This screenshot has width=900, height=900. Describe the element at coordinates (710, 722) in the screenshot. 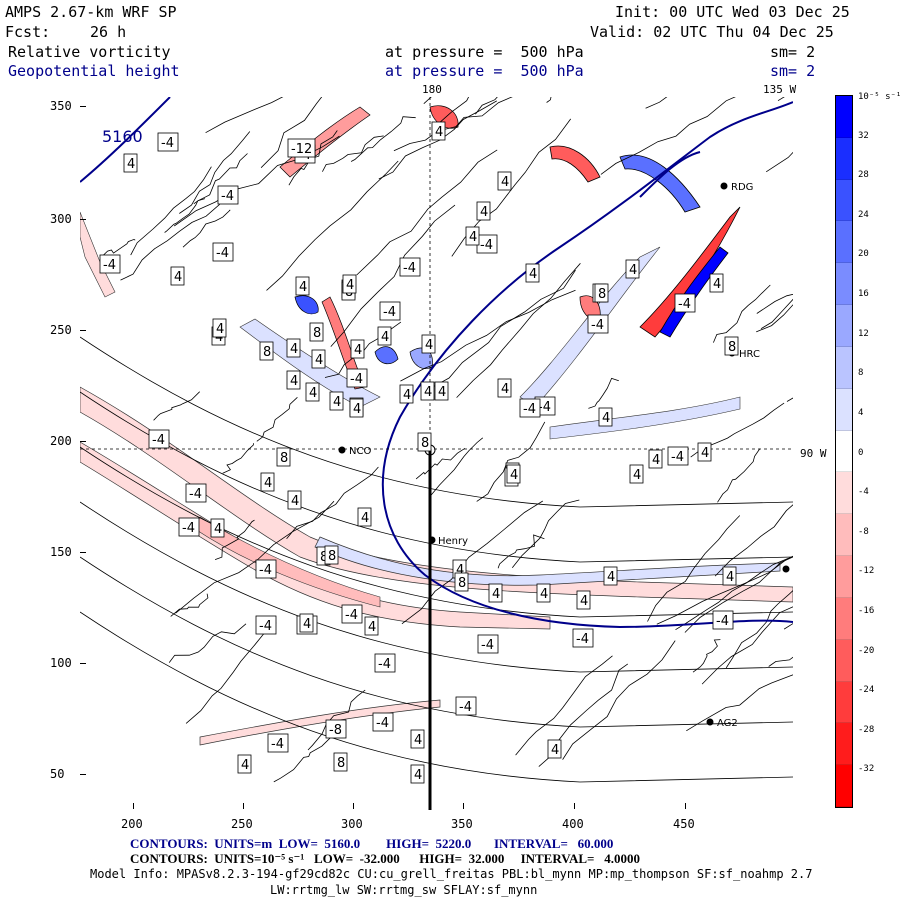

I see `station-marker-ag2` at that location.